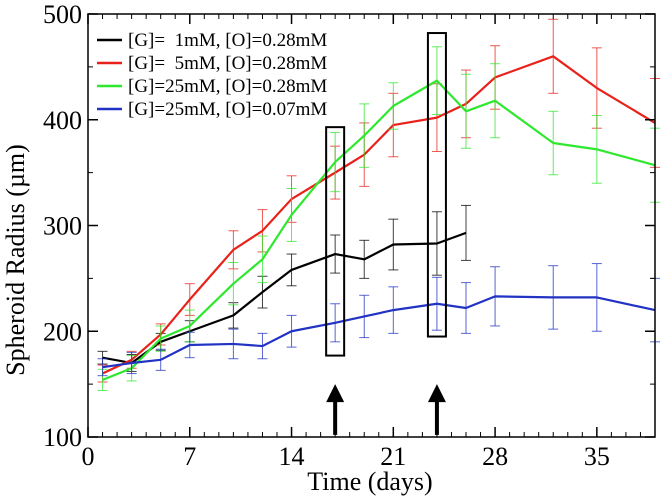 The image size is (661, 499). Describe the element at coordinates (62, 331) in the screenshot. I see `y-tick-label: 200` at that location.